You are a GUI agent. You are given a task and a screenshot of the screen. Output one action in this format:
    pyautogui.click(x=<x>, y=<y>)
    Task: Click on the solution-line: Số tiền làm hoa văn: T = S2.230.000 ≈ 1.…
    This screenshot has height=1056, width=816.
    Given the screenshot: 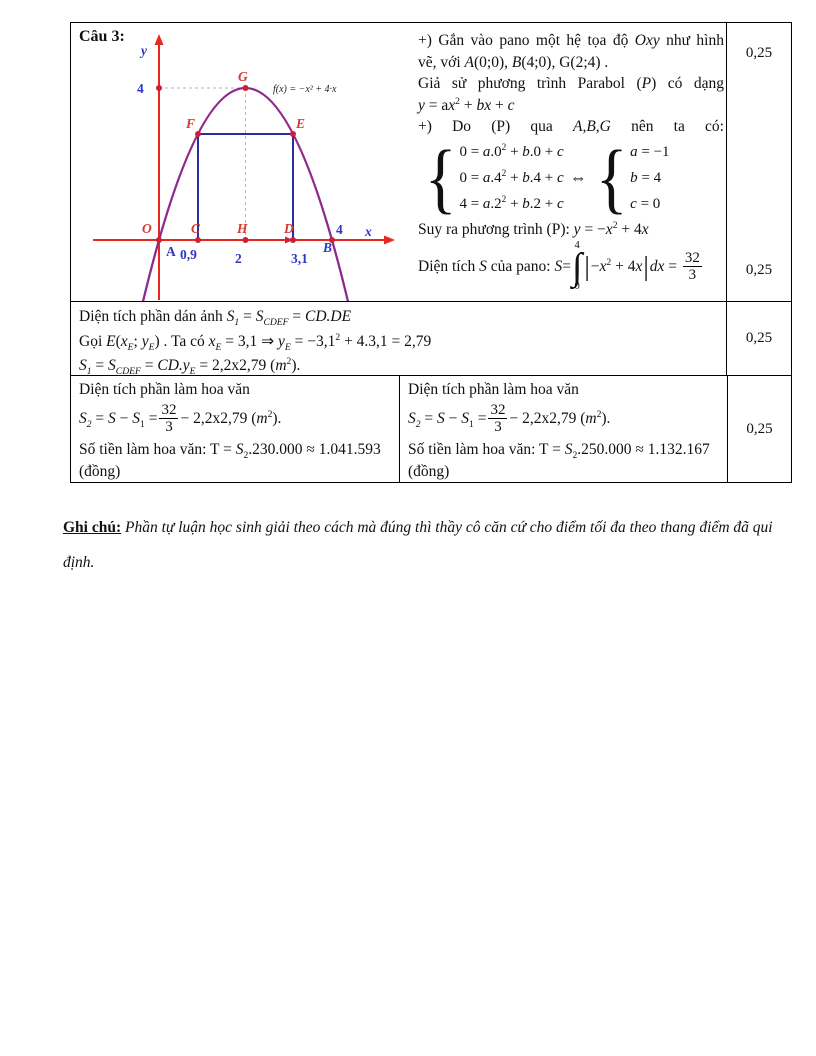 What is the action you would take?
    pyautogui.click(x=230, y=451)
    